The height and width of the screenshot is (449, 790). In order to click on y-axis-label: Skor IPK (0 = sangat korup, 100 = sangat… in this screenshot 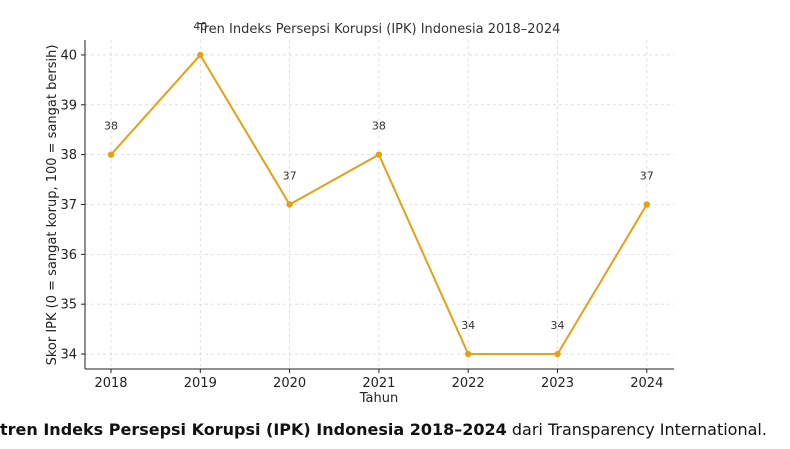, I will do `click(52, 205)`.